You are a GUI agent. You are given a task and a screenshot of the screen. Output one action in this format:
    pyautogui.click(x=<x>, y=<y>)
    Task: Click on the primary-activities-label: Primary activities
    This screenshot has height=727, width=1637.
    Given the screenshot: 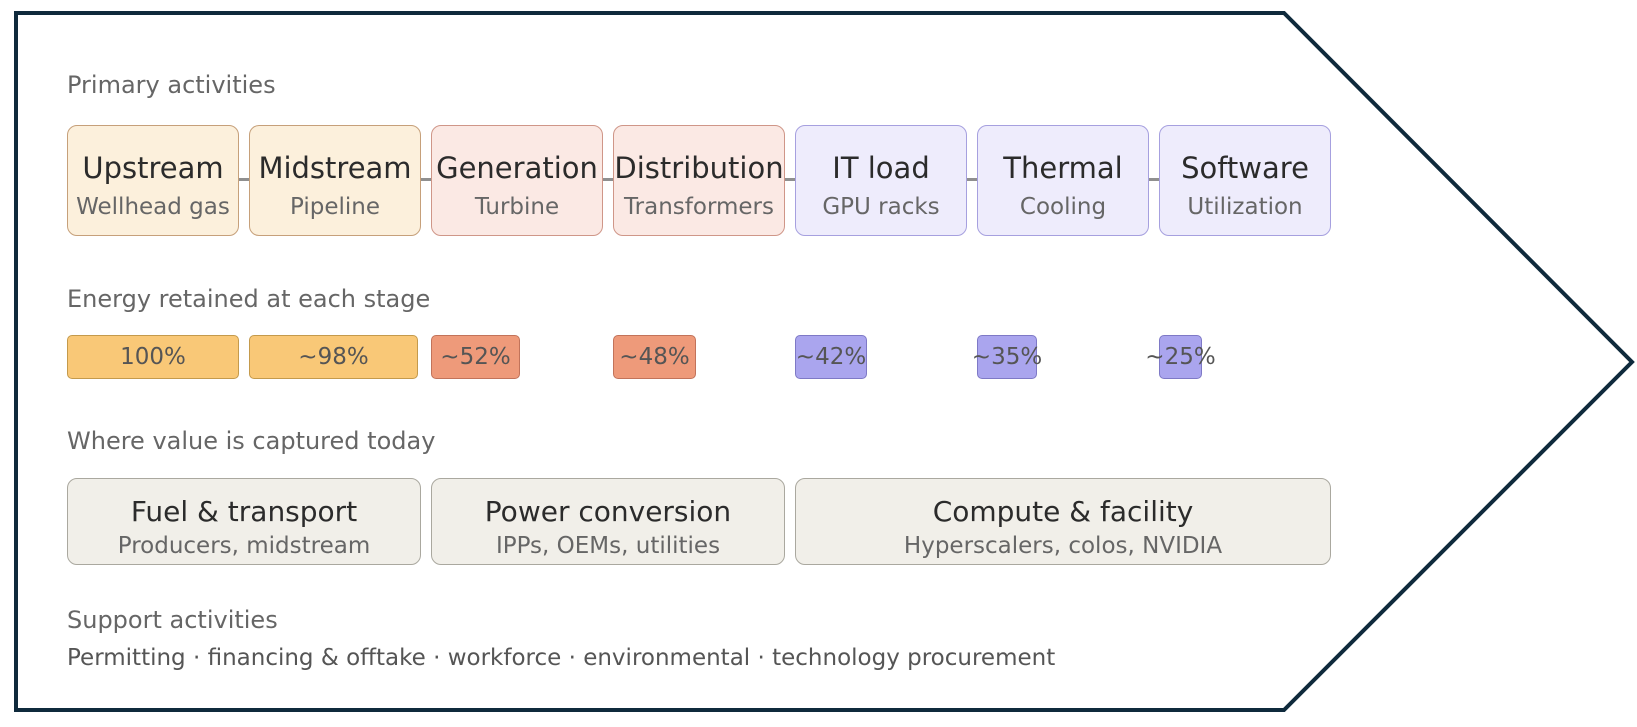 What is the action you would take?
    pyautogui.click(x=171, y=85)
    